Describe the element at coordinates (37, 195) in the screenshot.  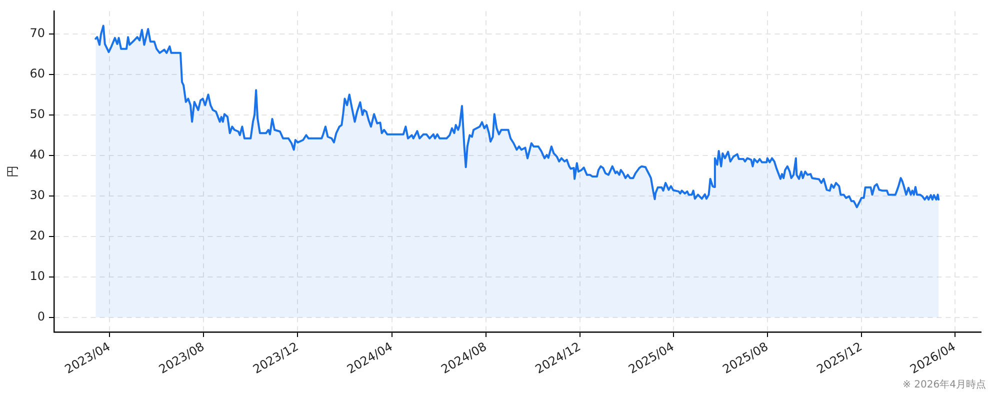
I see `y-tick-label: 30` at that location.